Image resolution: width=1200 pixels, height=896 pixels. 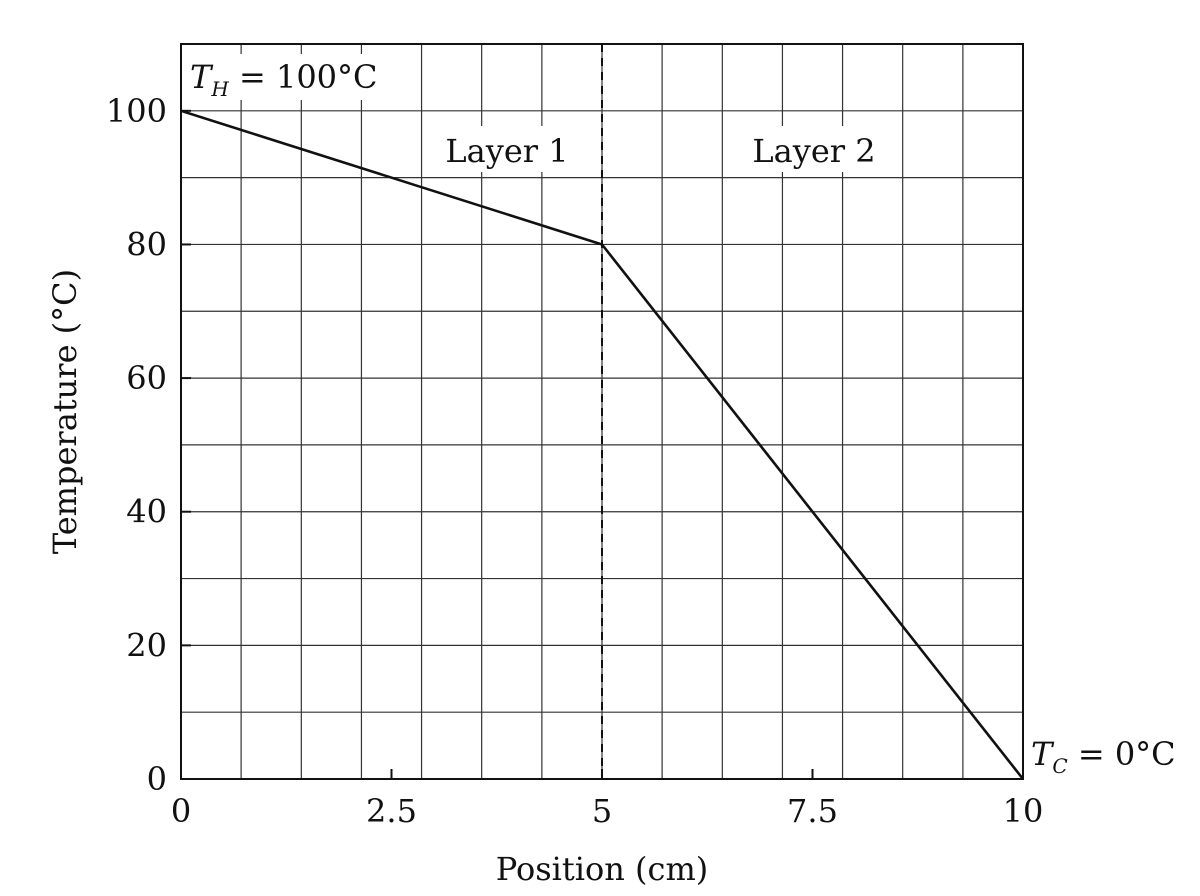 I want to click on layer-1-label: Layer 1, so click(x=506, y=151).